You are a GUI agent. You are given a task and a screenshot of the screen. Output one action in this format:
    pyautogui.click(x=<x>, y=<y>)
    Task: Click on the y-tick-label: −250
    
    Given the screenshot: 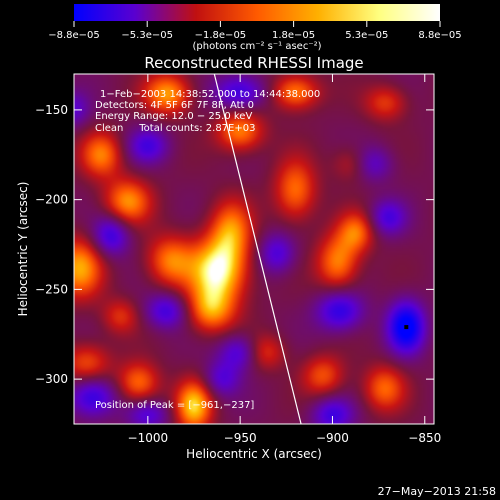 What is the action you would take?
    pyautogui.click(x=51, y=289)
    